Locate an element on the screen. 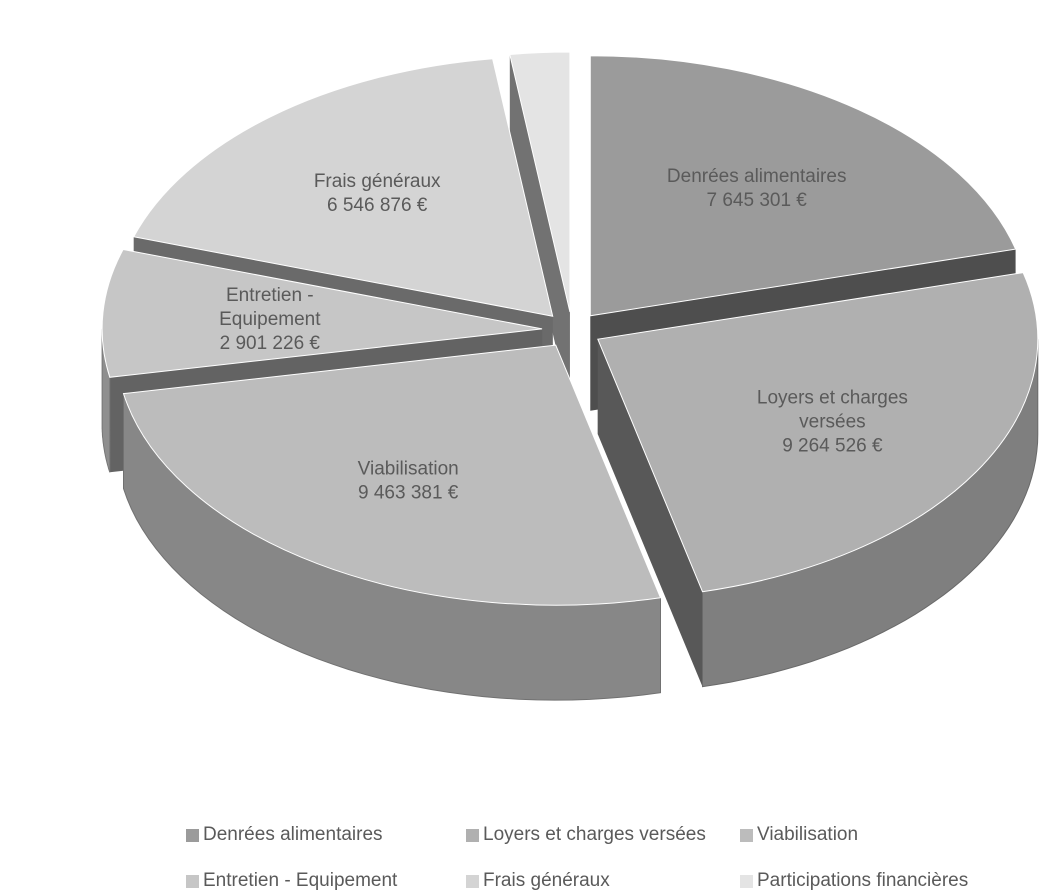 The height and width of the screenshot is (895, 1052). pie-slice-top-entretien-equipement is located at coordinates (322, 313).